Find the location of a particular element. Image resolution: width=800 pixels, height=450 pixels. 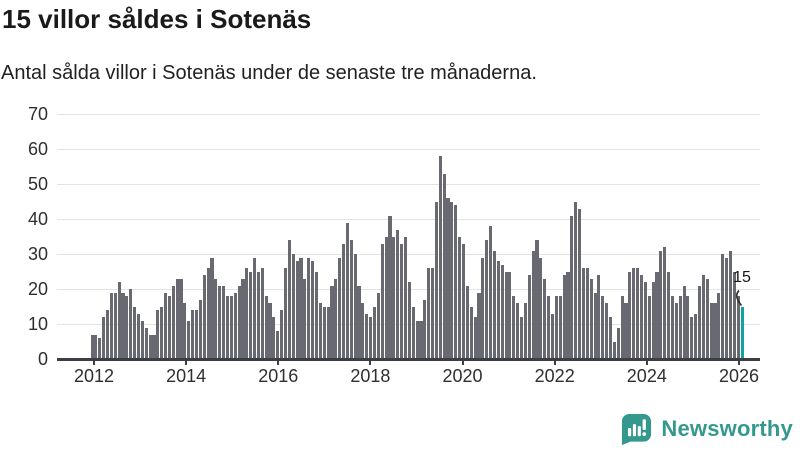

x-tick-label: 2014 is located at coordinates (186, 376).